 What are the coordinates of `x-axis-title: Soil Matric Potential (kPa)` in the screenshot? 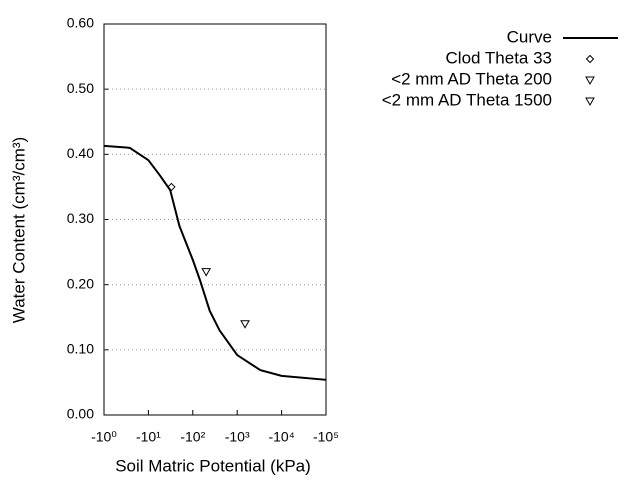 It's located at (213, 465).